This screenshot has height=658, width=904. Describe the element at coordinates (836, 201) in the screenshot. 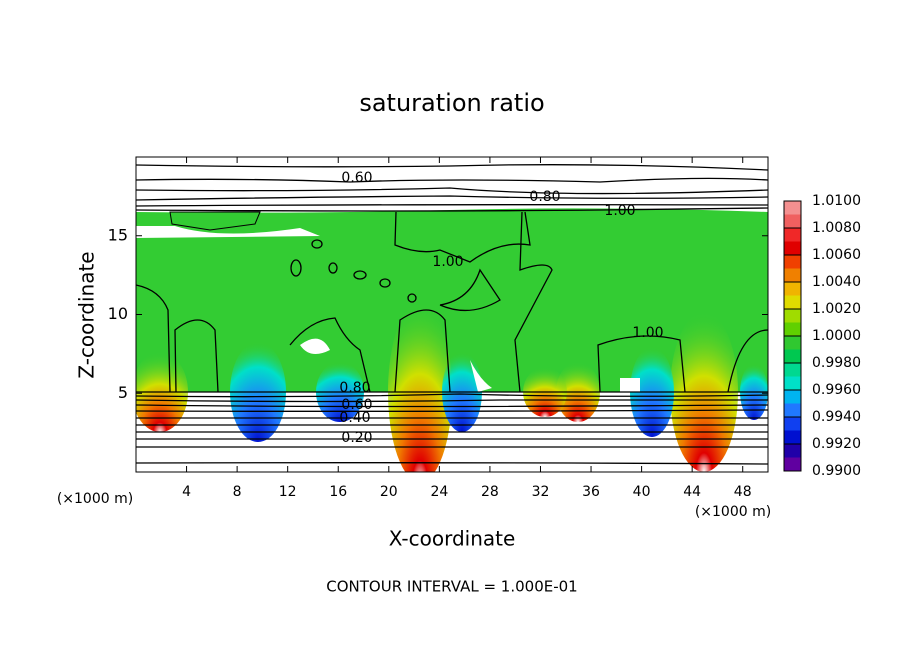

I see `colorbar-label: 1.0100` at that location.